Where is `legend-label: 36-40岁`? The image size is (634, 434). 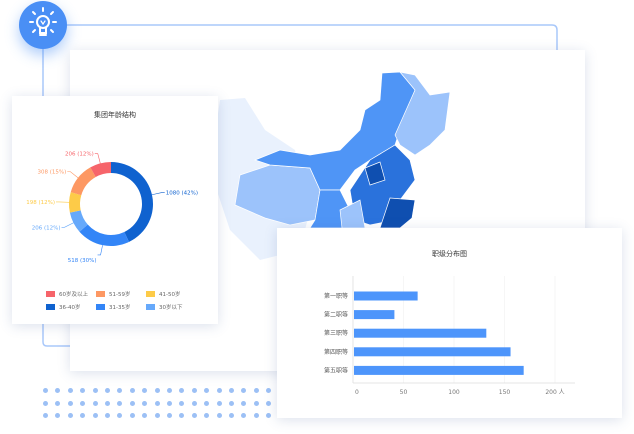
legend-label: 36-40岁 is located at coordinates (70, 308).